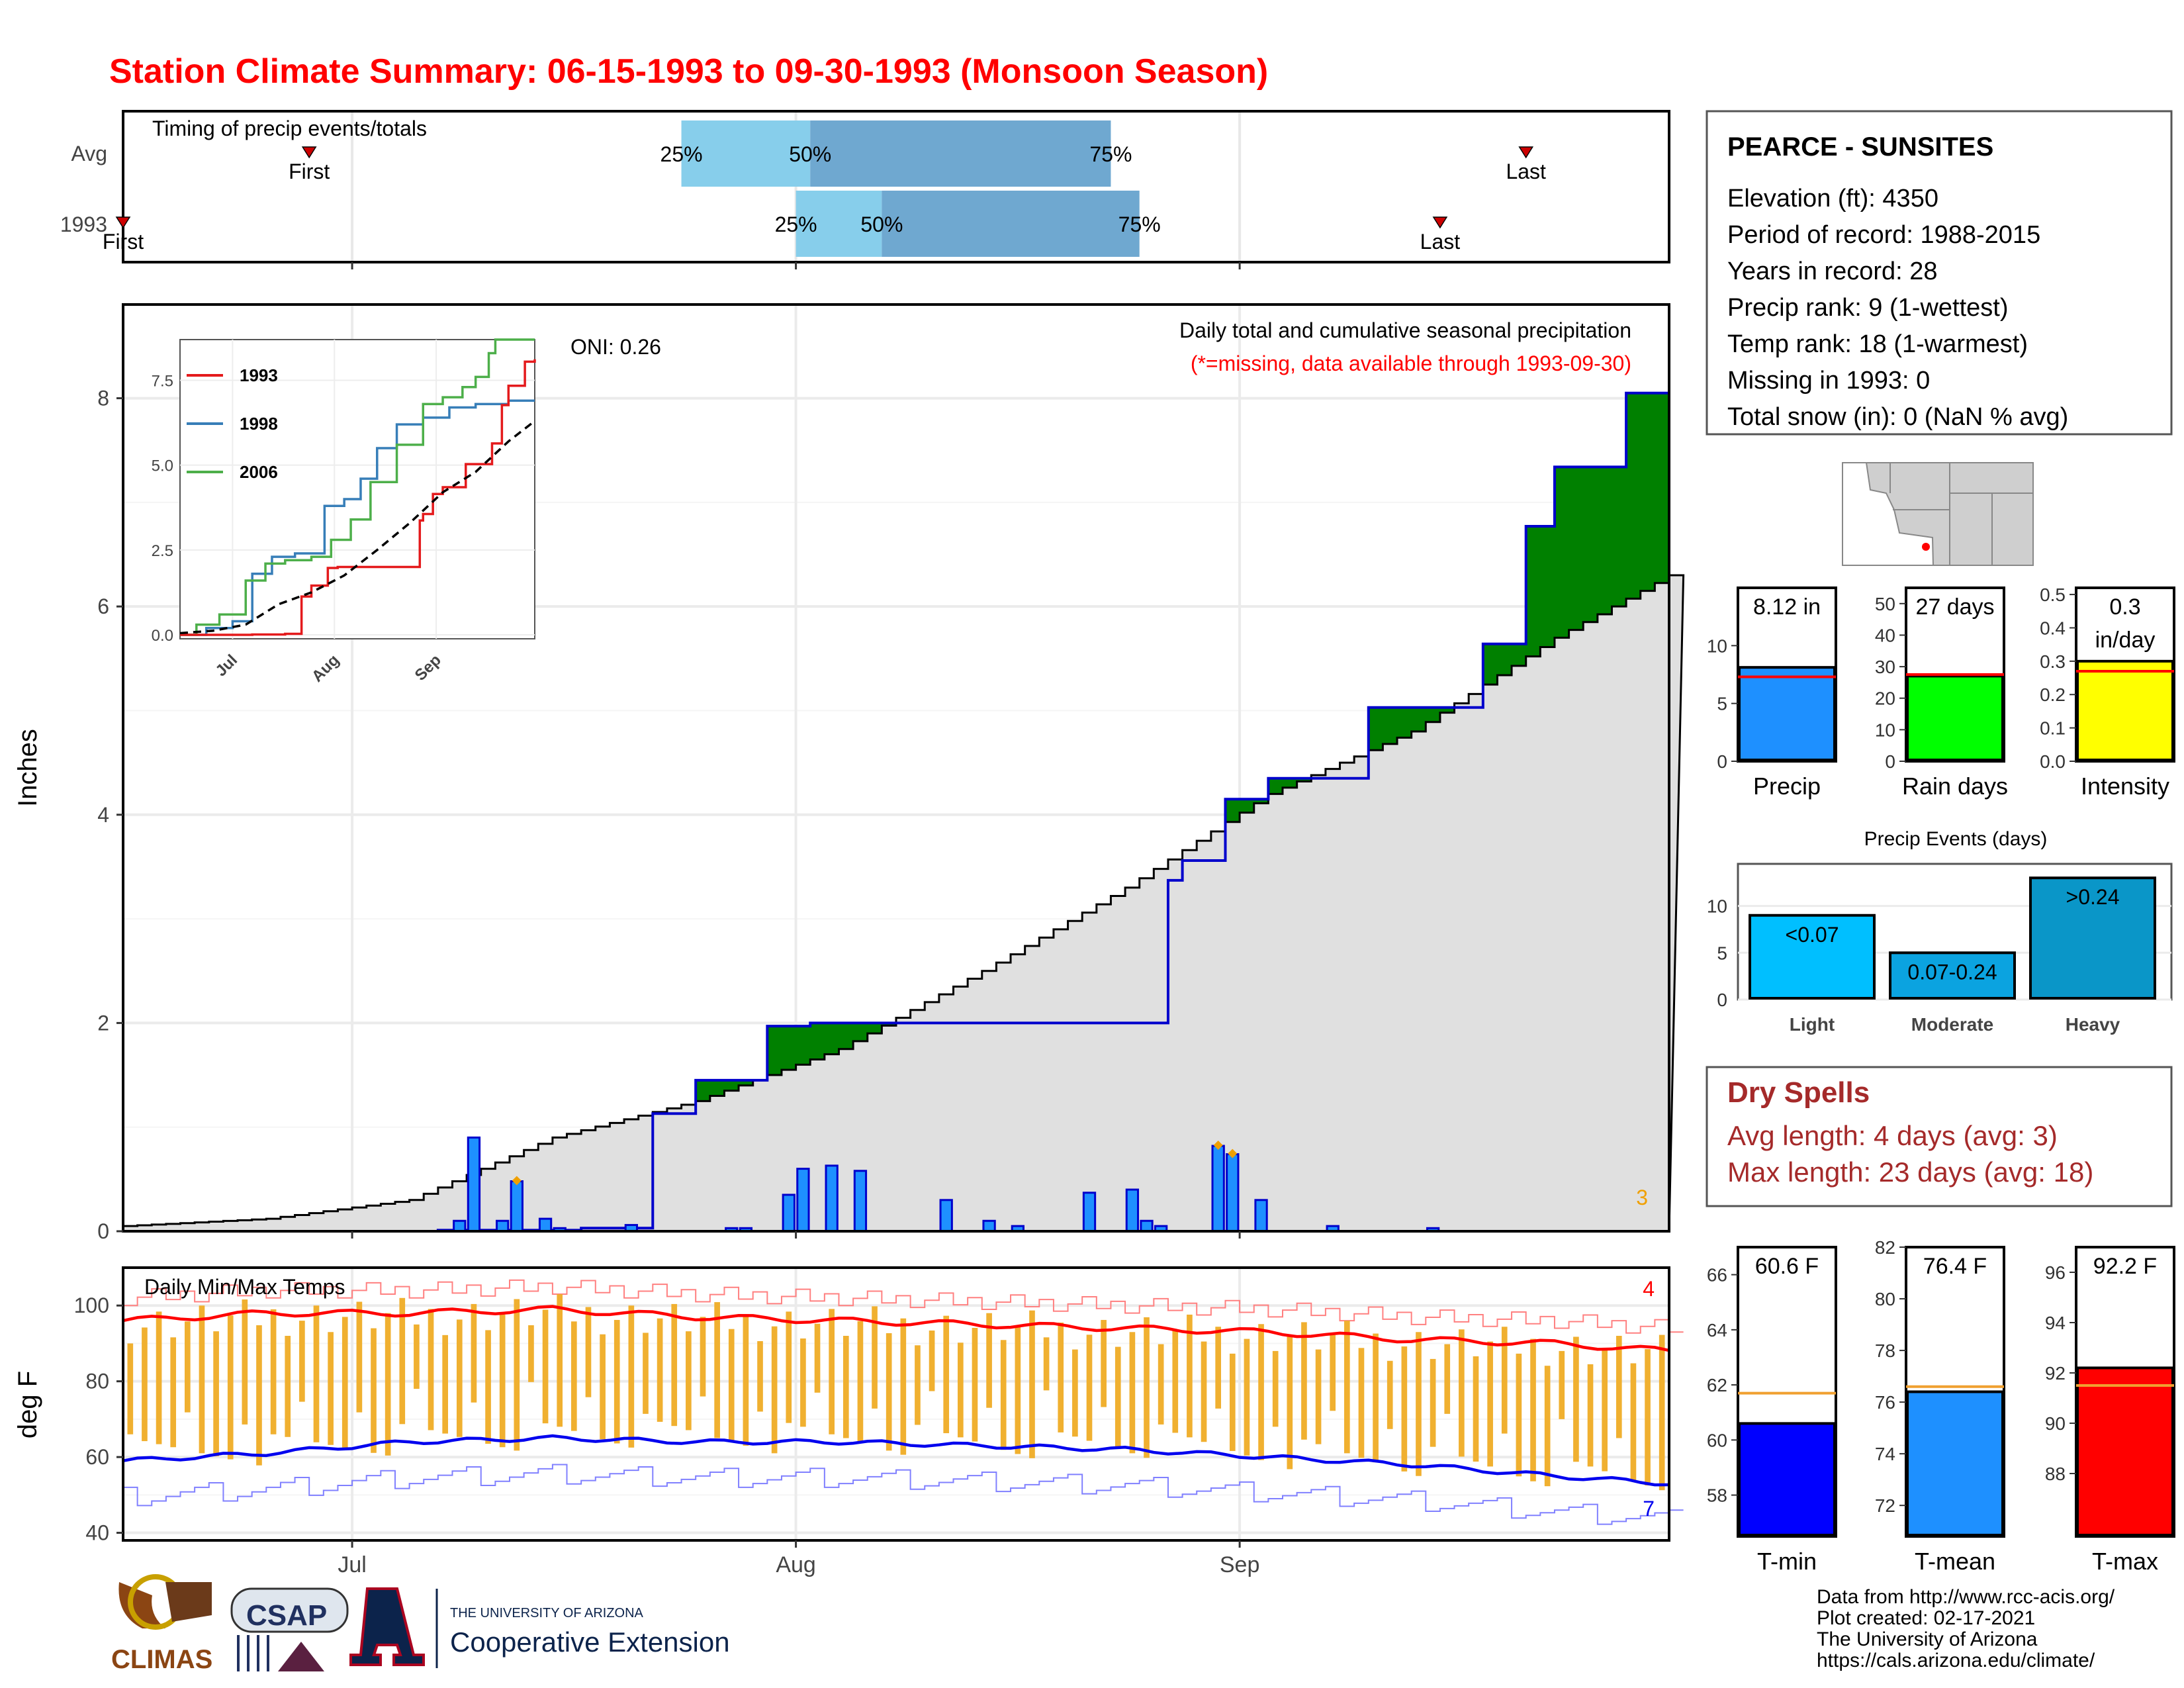 The width and height of the screenshot is (2184, 1688). What do you see at coordinates (259, 375) in the screenshot?
I see `legend-1993: 1993` at bounding box center [259, 375].